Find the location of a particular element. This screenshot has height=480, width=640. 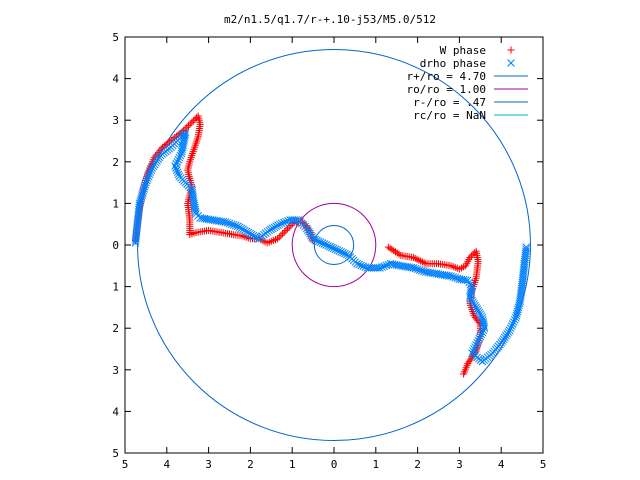

legend-label: drho phase is located at coordinates (453, 63).